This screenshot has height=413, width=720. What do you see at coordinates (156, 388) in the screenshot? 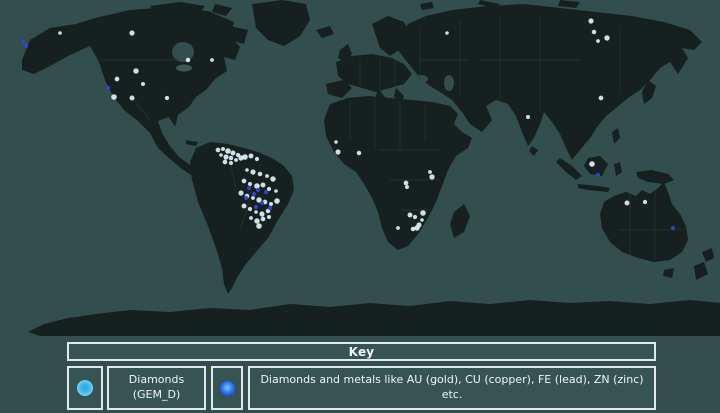
I see `legend-label-gem: Diamonds (GEM_D)` at bounding box center [156, 388].